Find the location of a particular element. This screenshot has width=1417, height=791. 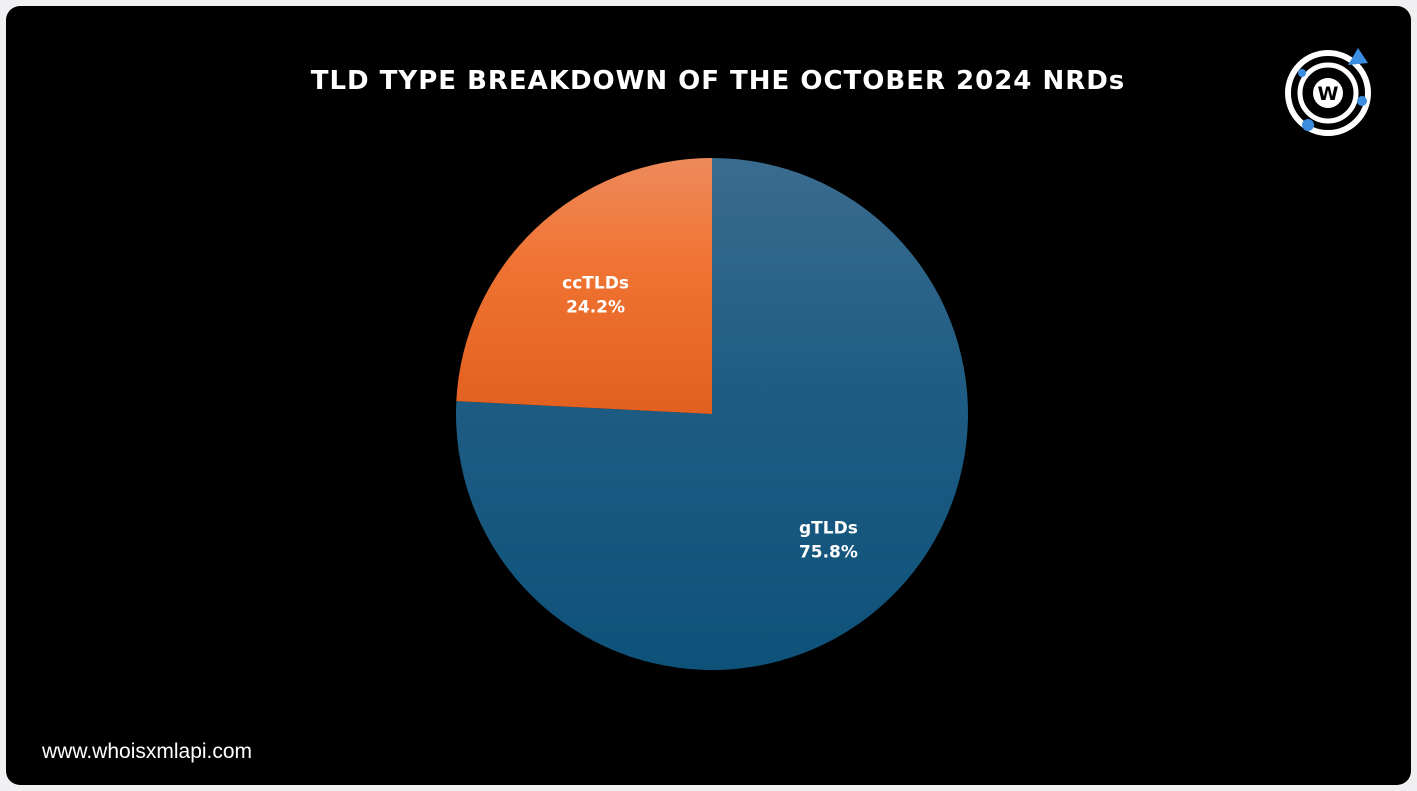

pie-slice-cctlds is located at coordinates (584, 286).